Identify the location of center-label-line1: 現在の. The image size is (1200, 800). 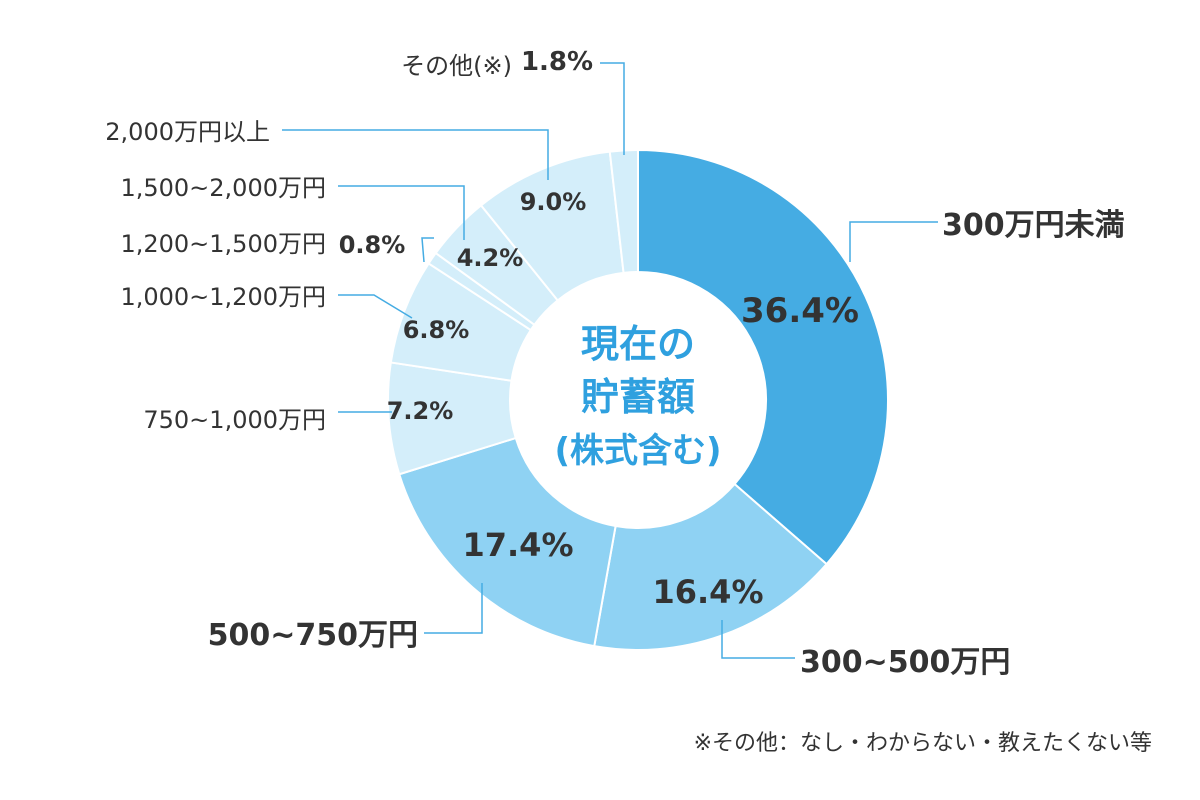
(638, 344).